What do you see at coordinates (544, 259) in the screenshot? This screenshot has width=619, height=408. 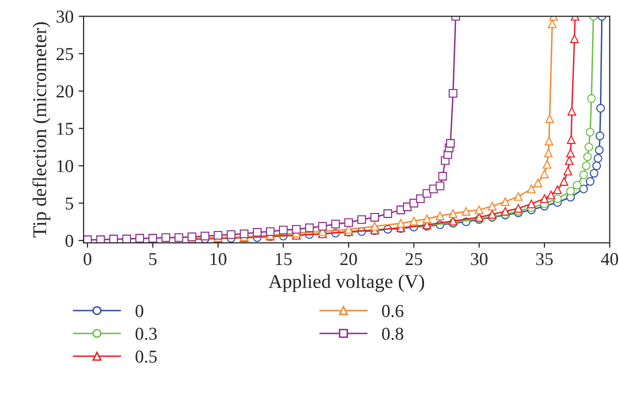 I see `x-tick-label: 35` at bounding box center [544, 259].